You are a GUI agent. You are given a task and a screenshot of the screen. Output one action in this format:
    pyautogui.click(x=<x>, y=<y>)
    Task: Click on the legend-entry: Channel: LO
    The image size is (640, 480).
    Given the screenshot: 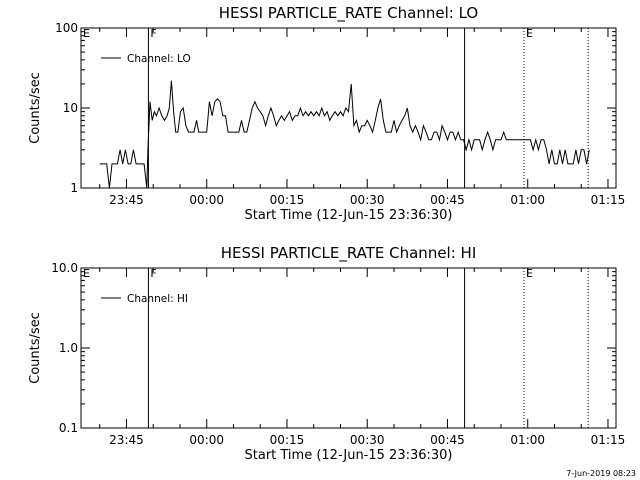 What is the action you would take?
    pyautogui.click(x=159, y=59)
    